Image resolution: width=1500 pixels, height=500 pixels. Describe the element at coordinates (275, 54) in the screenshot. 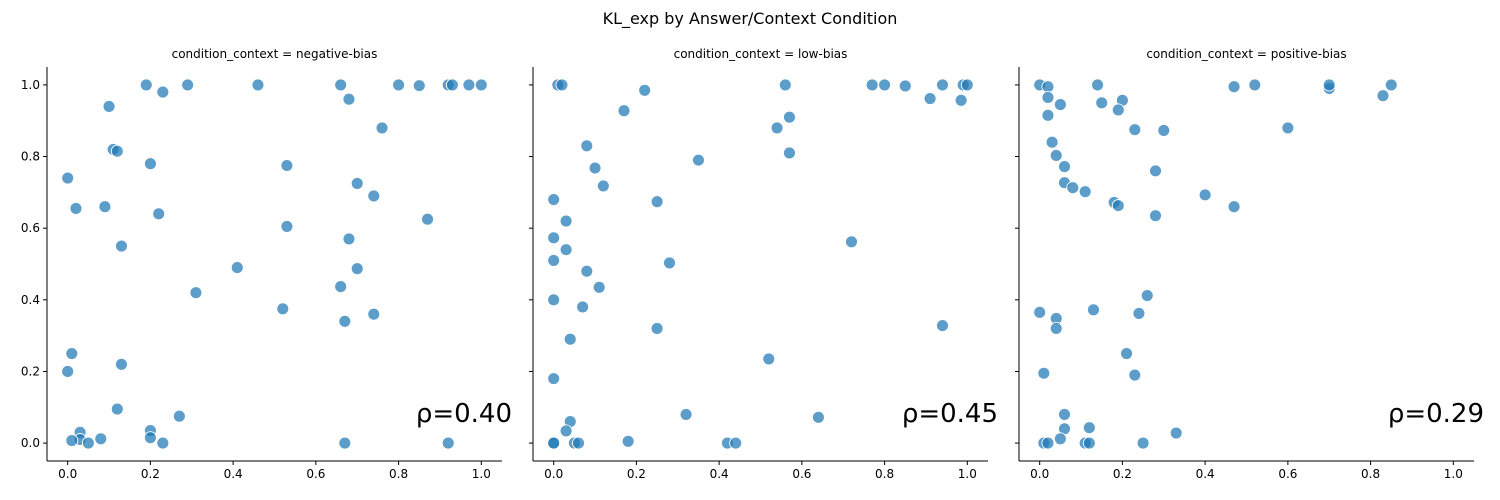

I see `panel-title: condition_context = negative-bias` at that location.